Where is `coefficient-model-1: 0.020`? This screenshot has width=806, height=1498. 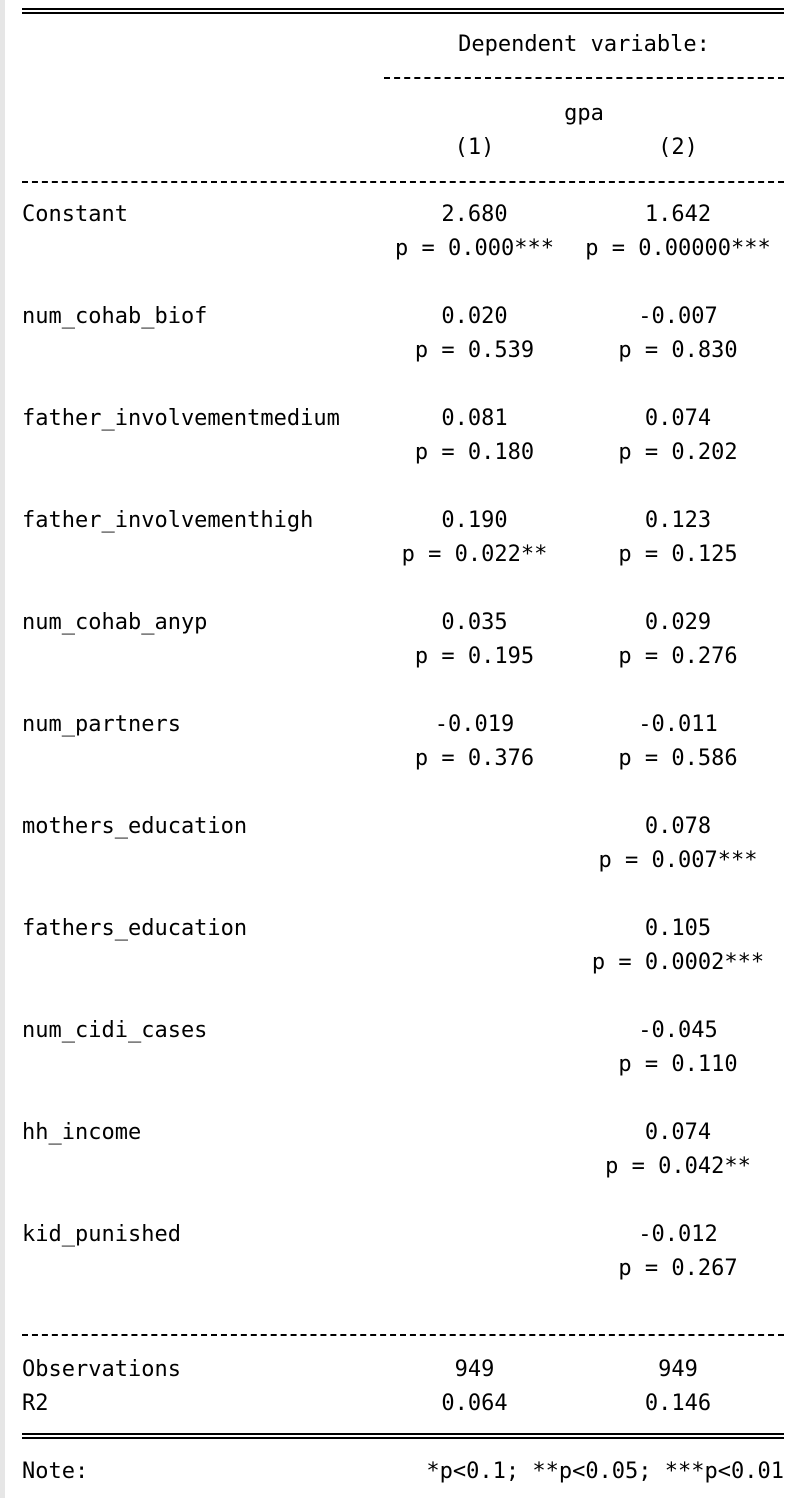
coefficient-model-1: 0.020 is located at coordinates (474, 316).